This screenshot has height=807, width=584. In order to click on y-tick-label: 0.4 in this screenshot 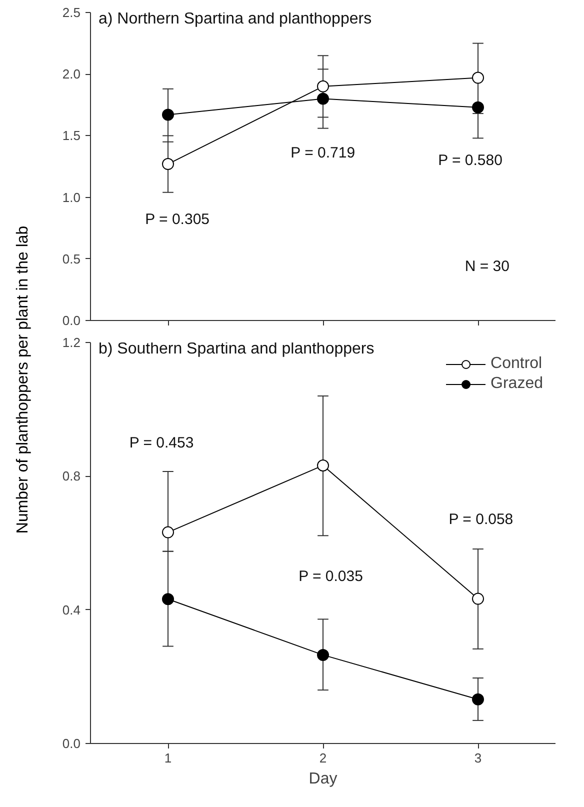, I will do `click(71, 610)`.